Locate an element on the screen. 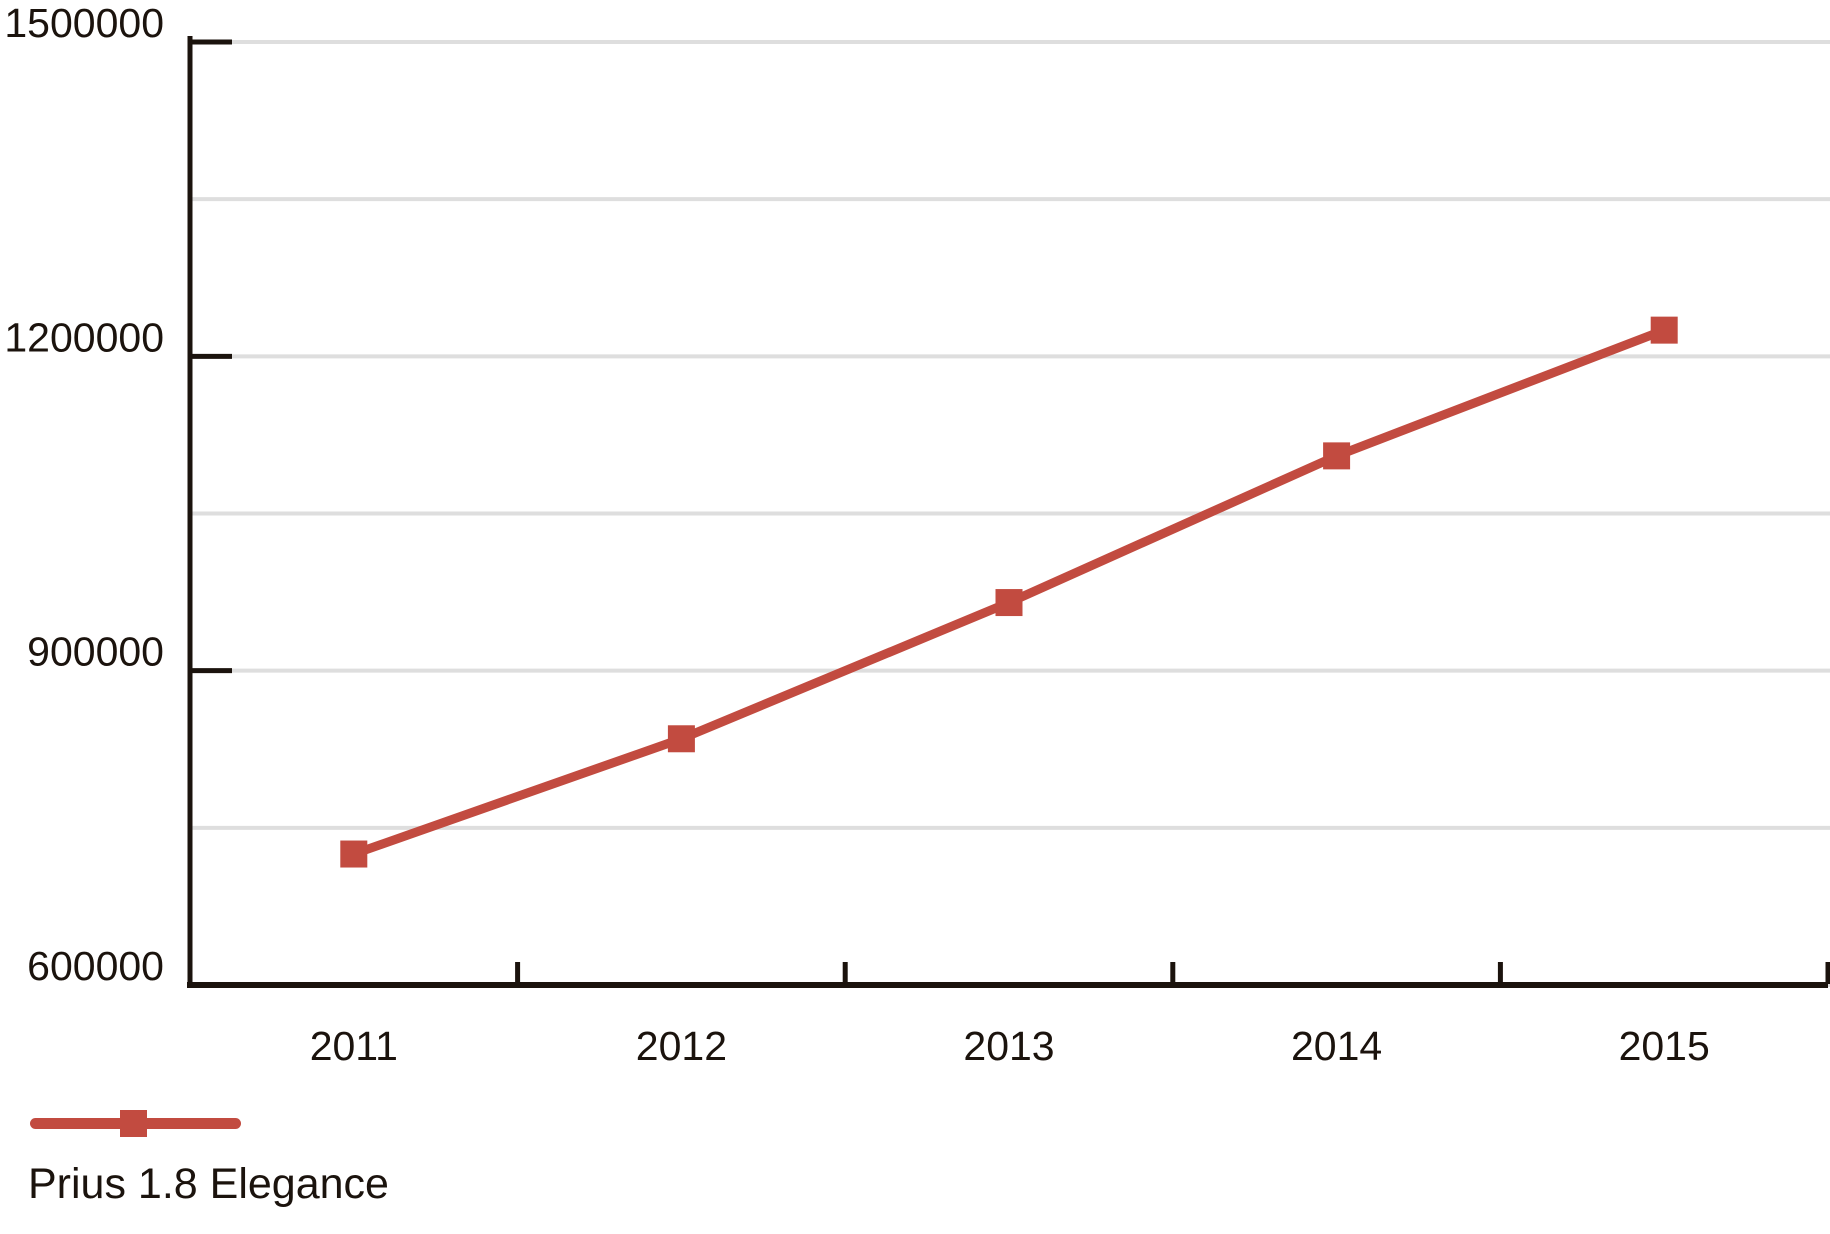 Image resolution: width=1830 pixels, height=1234 pixels. x-tick-label: 2012 is located at coordinates (681, 1046).